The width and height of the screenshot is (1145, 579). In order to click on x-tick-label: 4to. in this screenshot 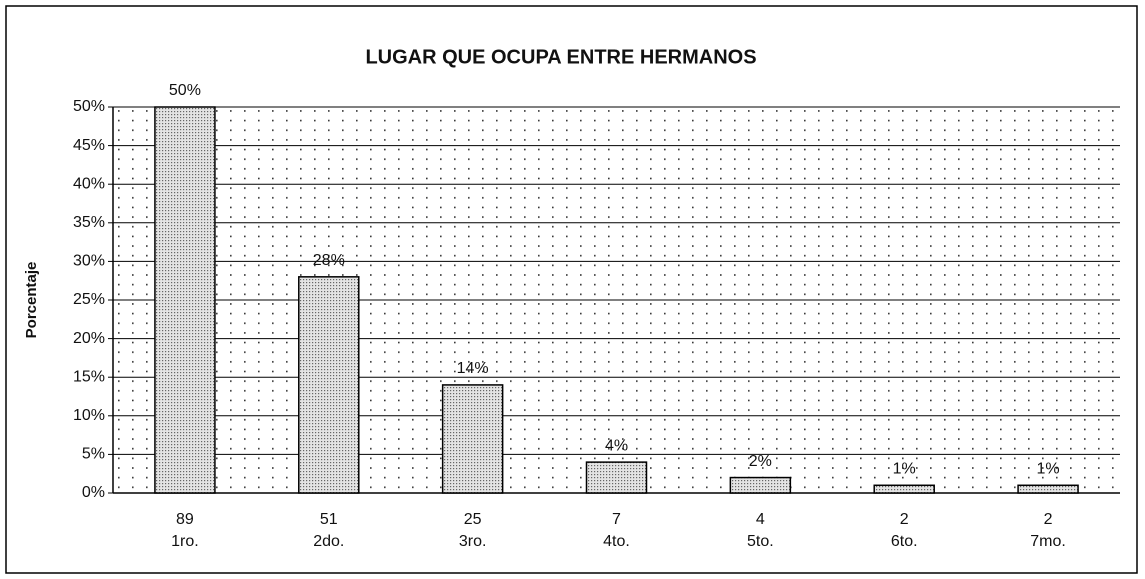, I will do `click(616, 541)`.